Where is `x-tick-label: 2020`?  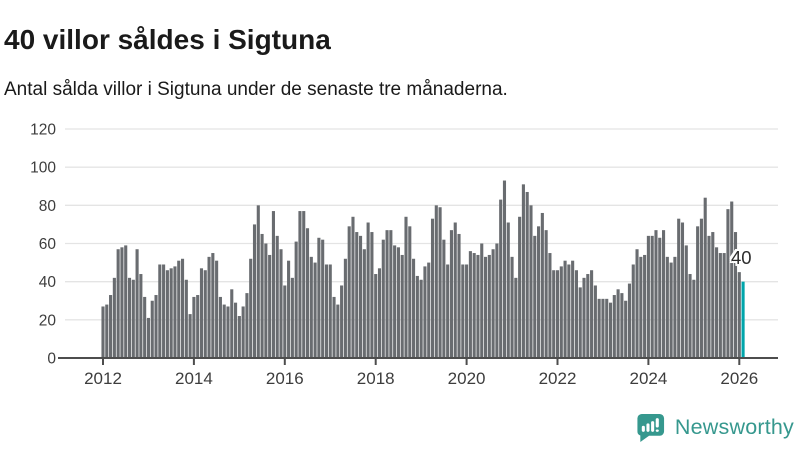 x-tick-label: 2020 is located at coordinates (467, 378).